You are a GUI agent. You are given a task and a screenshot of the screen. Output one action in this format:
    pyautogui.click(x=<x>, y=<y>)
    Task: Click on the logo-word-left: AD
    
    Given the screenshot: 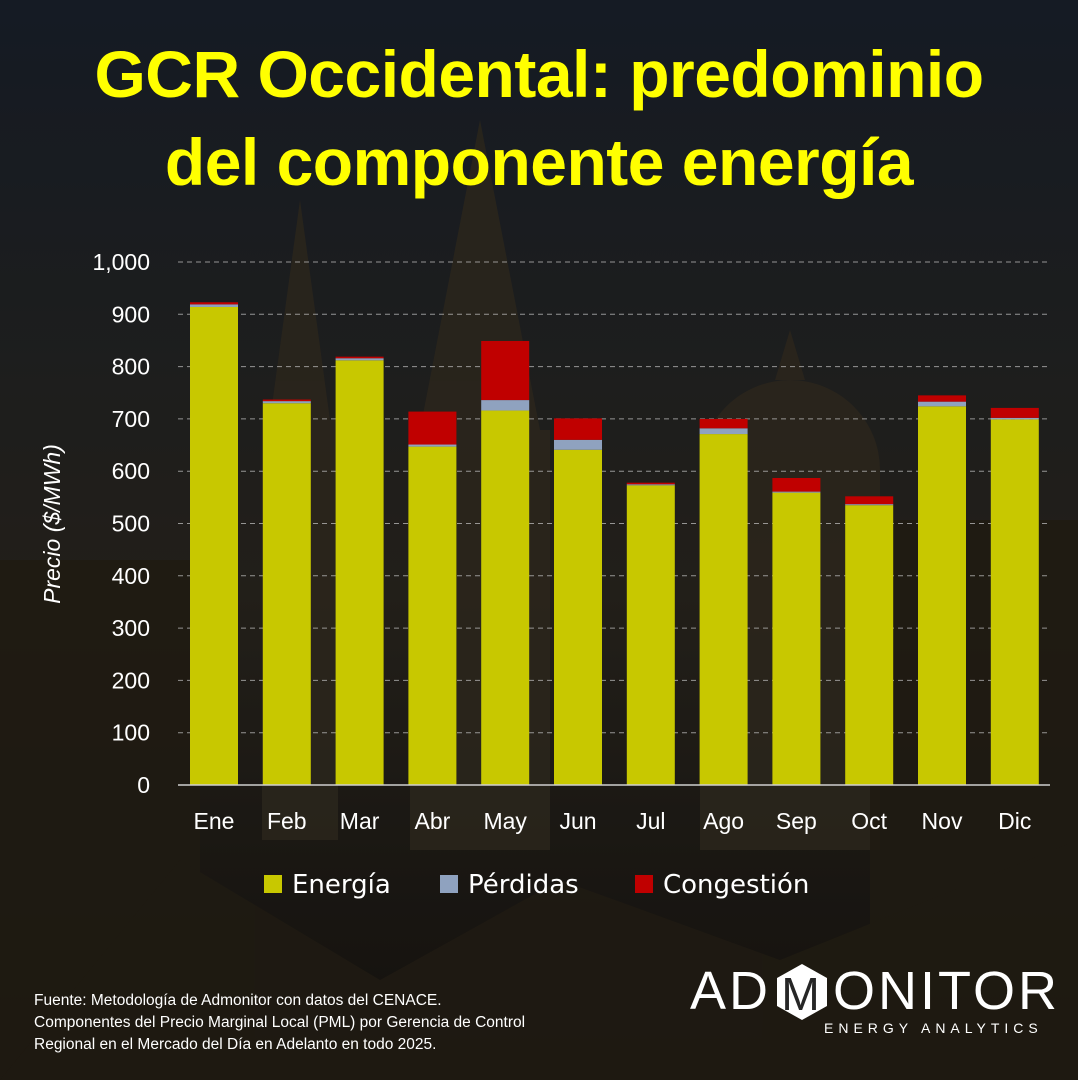 What is the action you would take?
    pyautogui.click(x=731, y=991)
    